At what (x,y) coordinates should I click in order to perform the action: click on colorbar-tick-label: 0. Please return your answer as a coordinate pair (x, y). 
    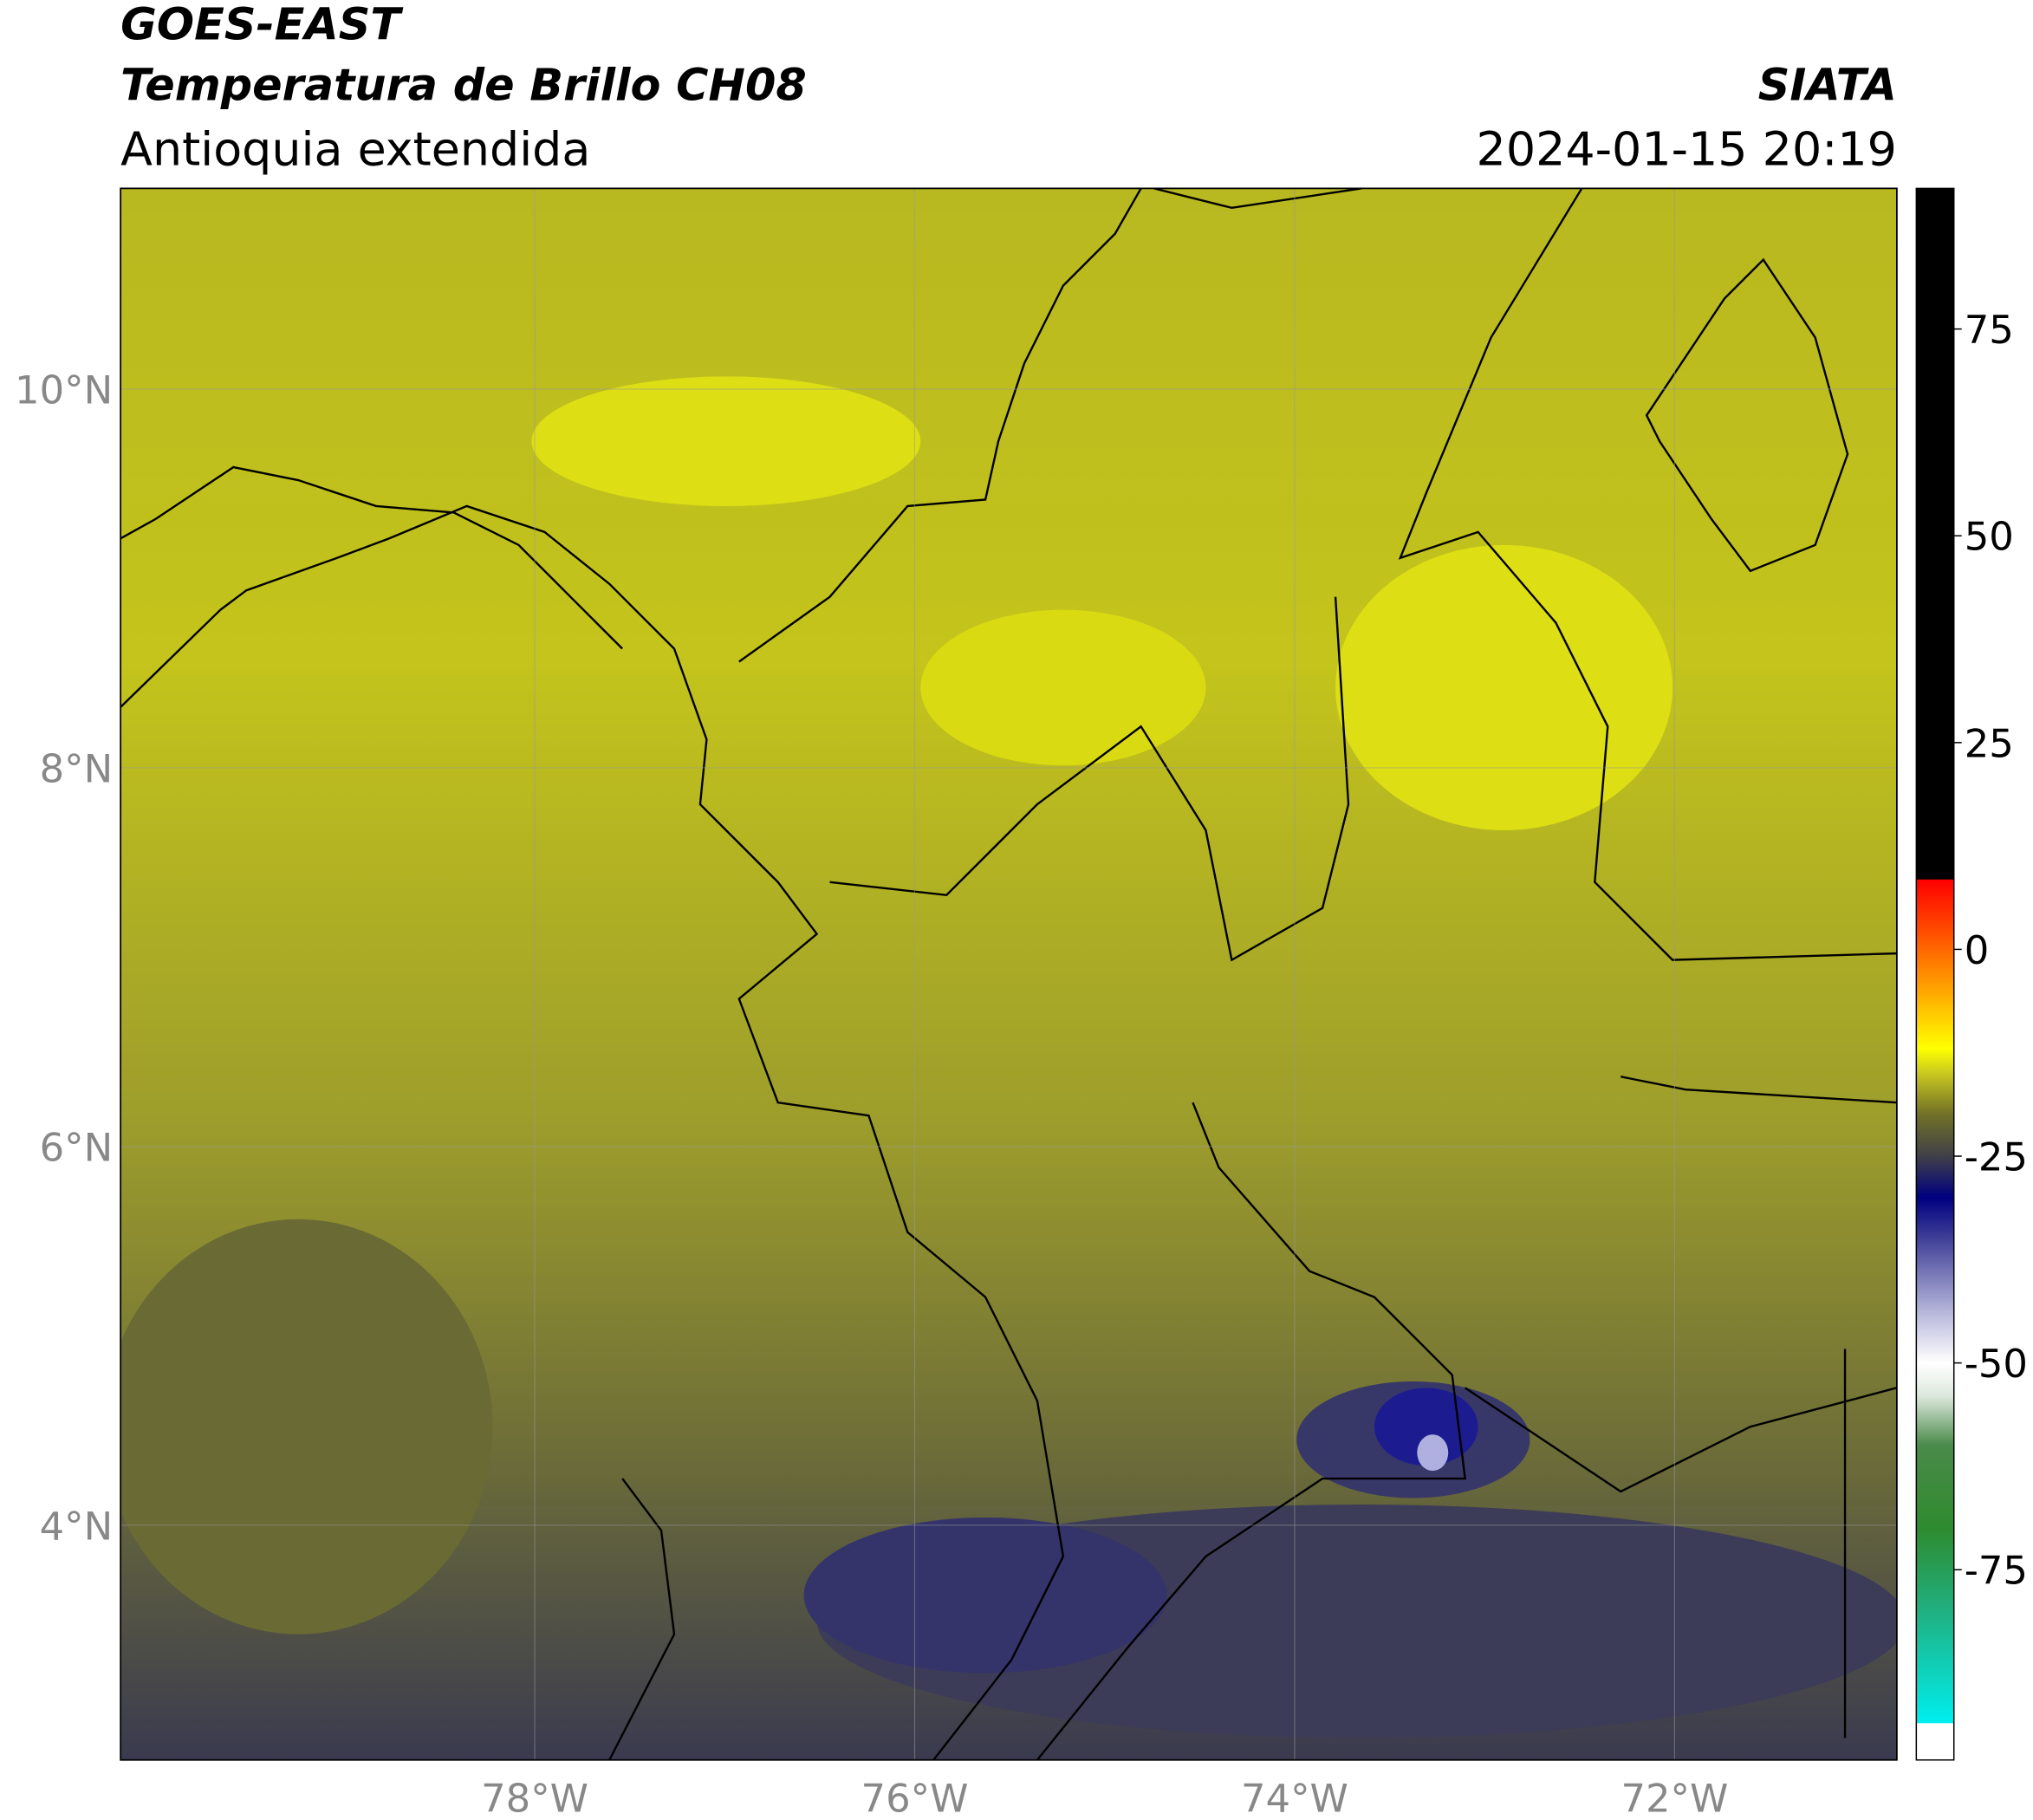
    Looking at the image, I should click on (1977, 950).